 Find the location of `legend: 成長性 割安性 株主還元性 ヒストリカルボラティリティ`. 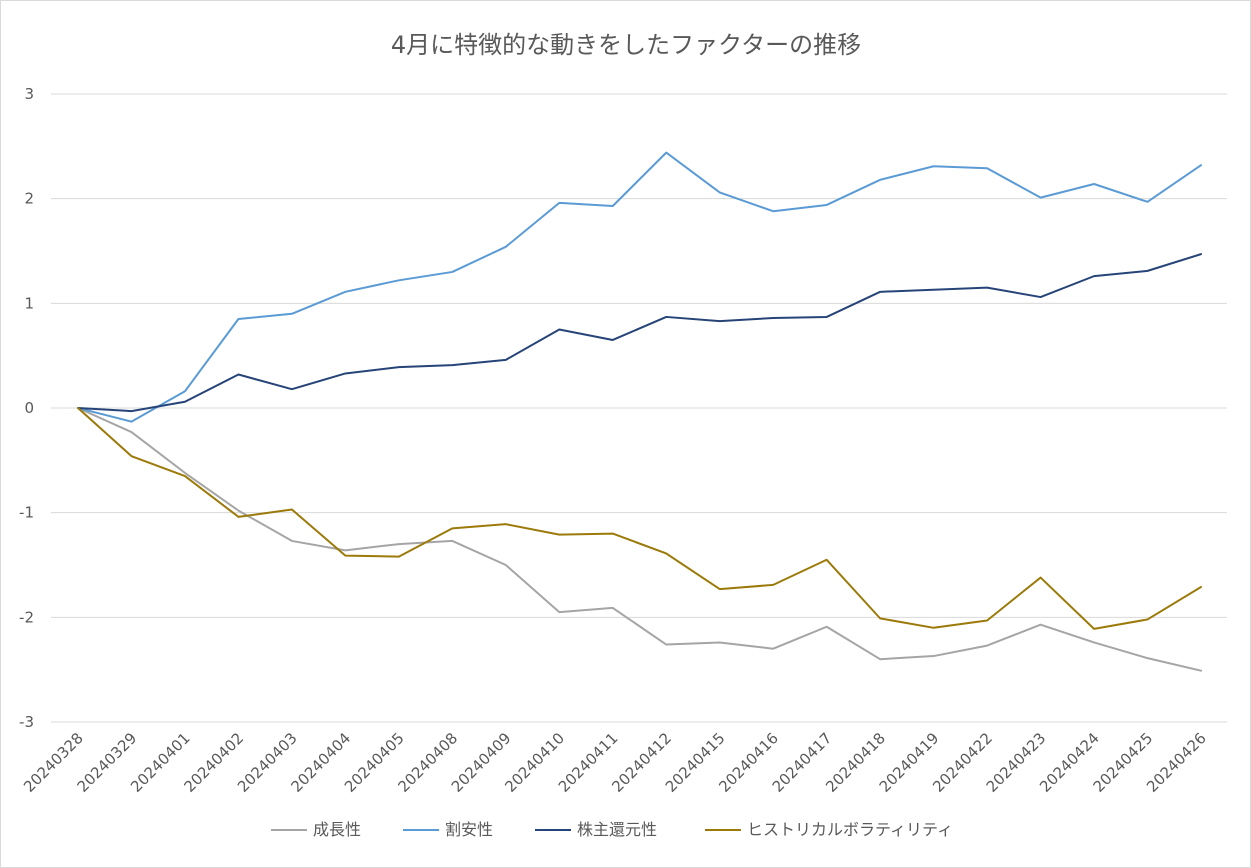

legend: 成長性 割安性 株主還元性 ヒストリカルボラティリティ is located at coordinates (612, 829).